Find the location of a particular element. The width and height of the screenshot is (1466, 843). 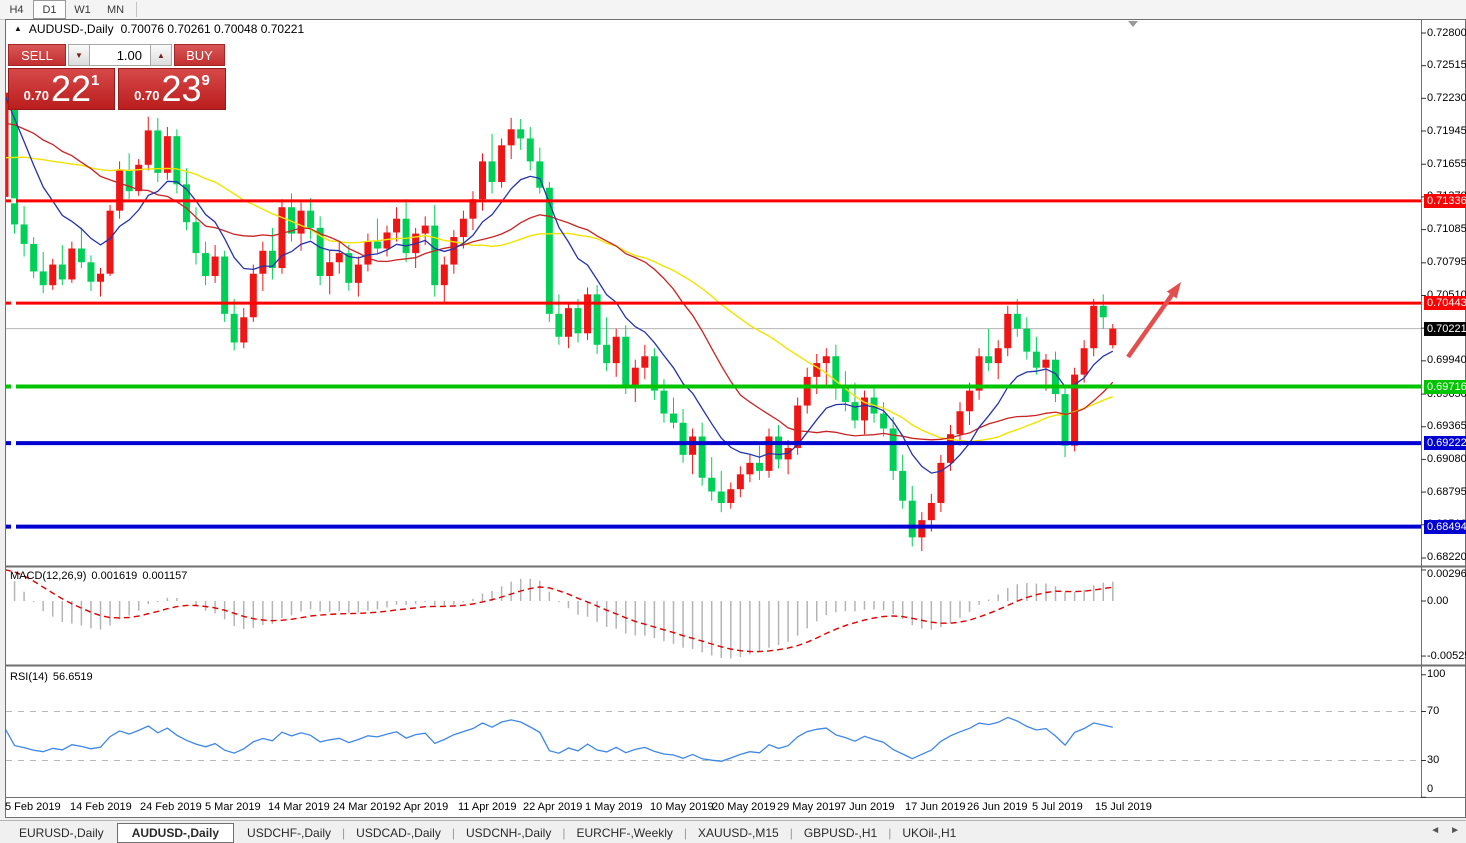

one-click-trading-panel: SELL ▼ ▲ BUY 0.70 22 1 0.70 23 9 is located at coordinates (117, 77).